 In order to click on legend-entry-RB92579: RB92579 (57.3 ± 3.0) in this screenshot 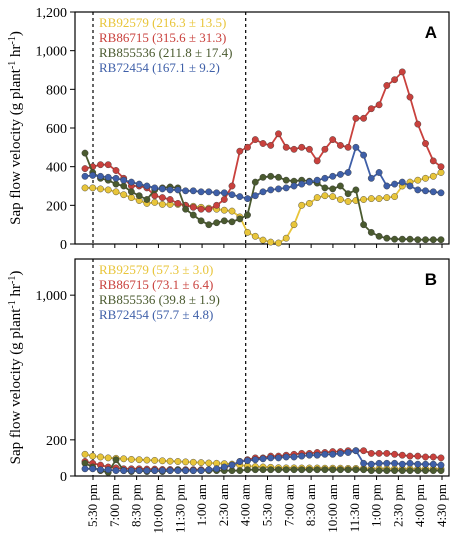, I will do `click(156, 269)`.